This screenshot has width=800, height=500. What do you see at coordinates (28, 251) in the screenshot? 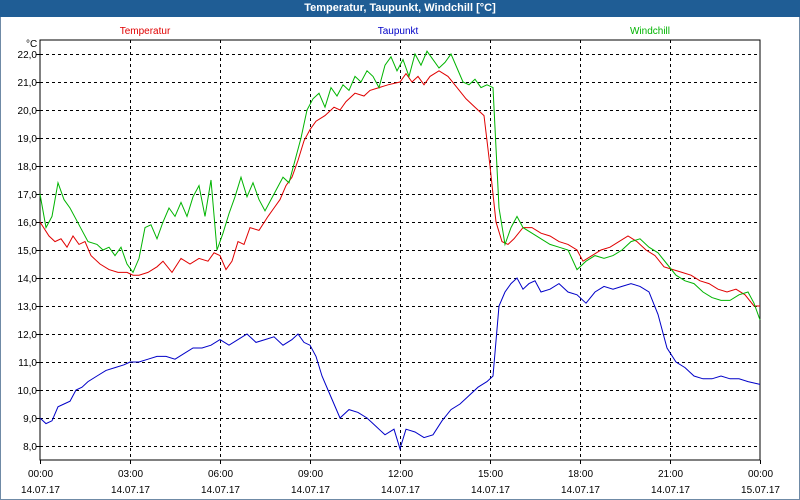
I see `y-tick-label: 15,0` at bounding box center [28, 251].